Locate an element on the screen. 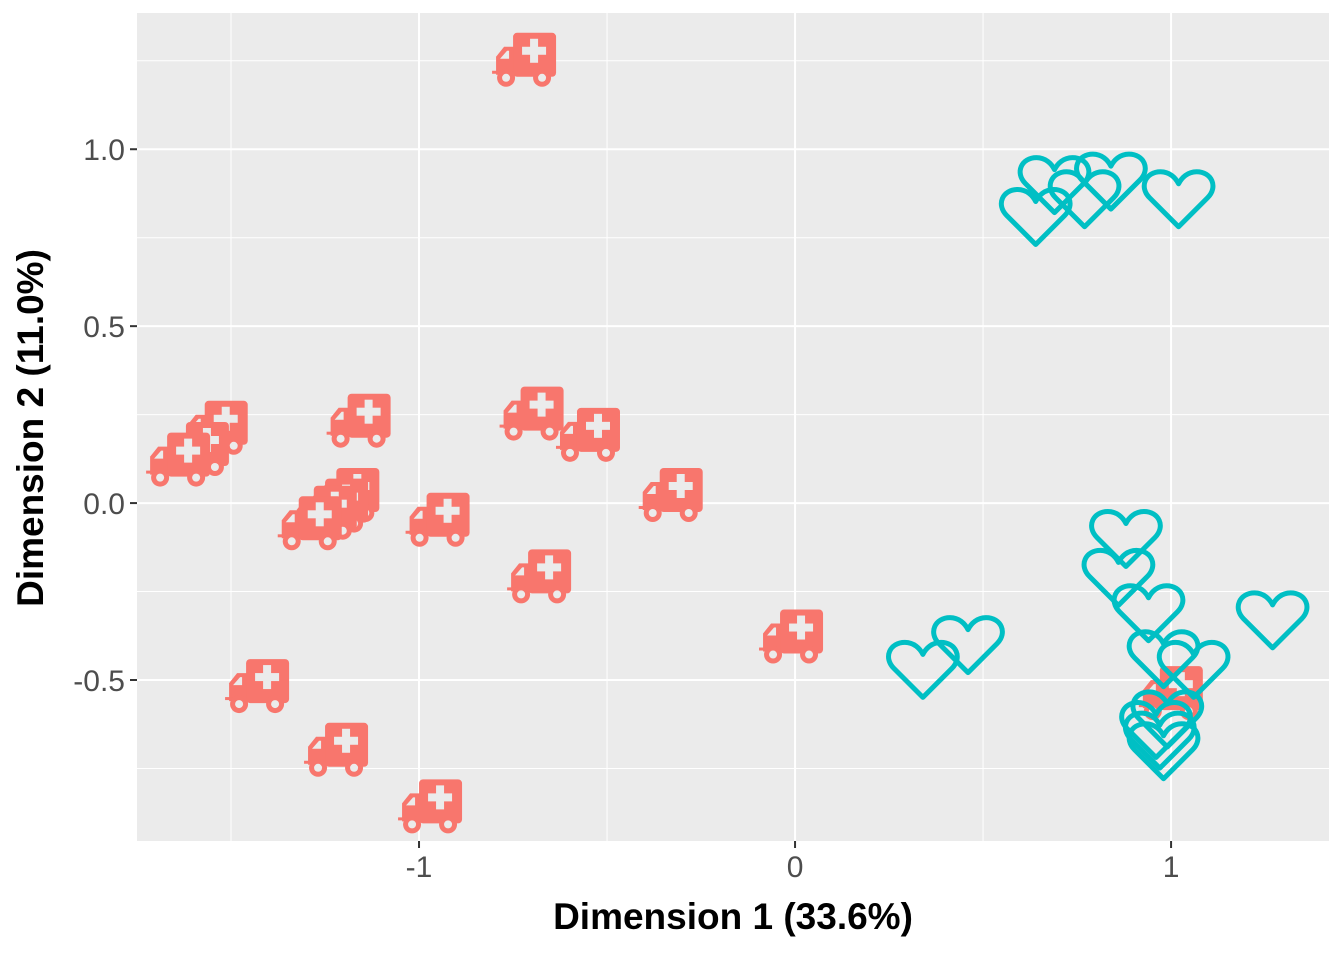 The image size is (1344, 960). y-tick-label: 0.0 is located at coordinates (104, 504).